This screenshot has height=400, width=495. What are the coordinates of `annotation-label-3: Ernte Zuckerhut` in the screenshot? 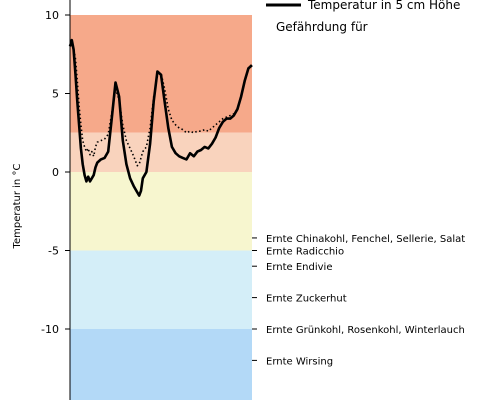 It's located at (306, 299).